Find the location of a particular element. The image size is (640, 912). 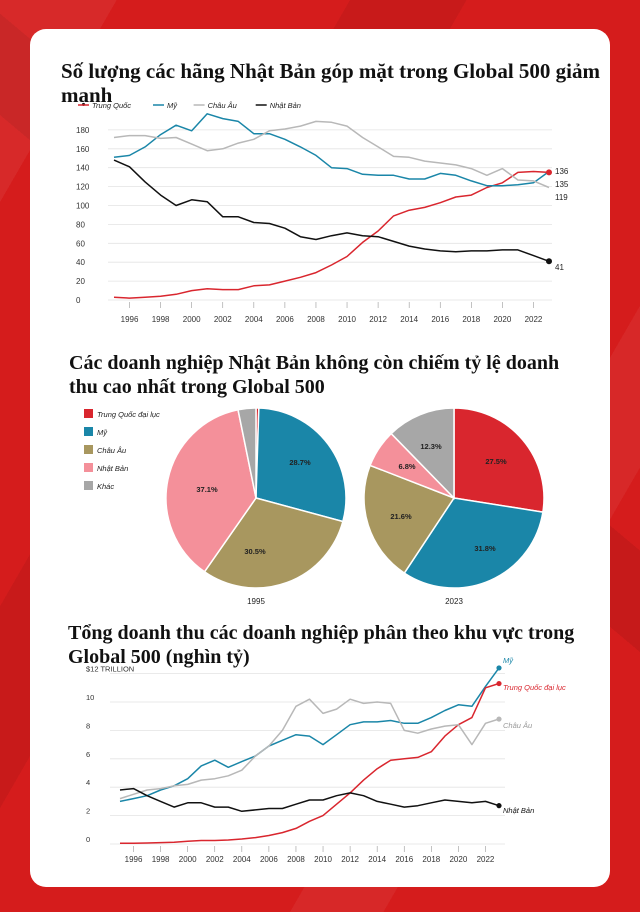

chart3-xtick-1998: 1998 is located at coordinates (161, 859).